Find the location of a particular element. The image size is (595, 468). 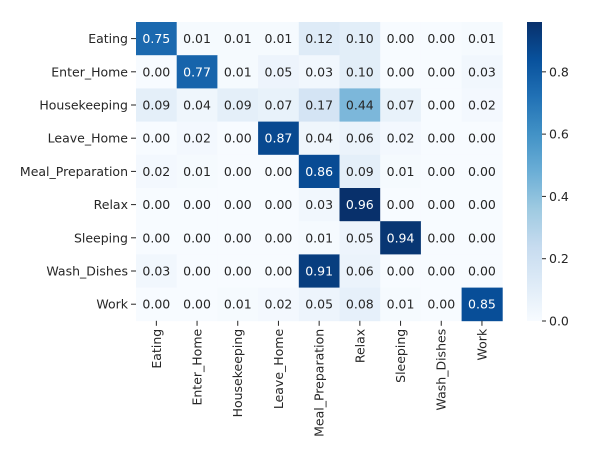

colorbar-tick-label: 0.4 is located at coordinates (559, 196).